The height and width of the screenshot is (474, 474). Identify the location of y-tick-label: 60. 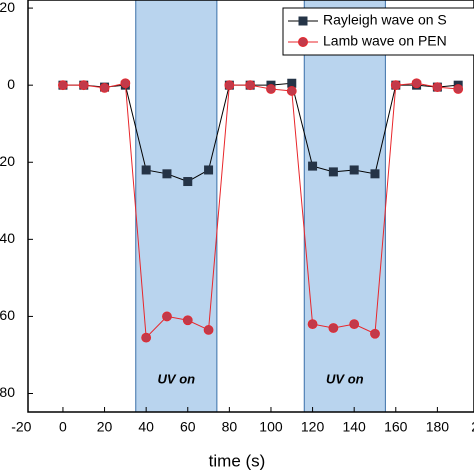
(7, 315).